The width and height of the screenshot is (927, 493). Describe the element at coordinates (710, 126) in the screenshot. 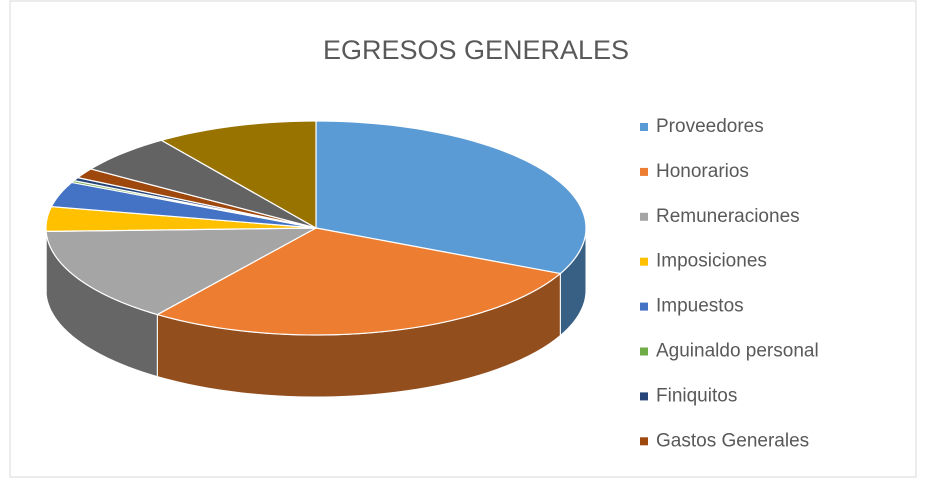

I see `legend-label: Proveedores` at that location.